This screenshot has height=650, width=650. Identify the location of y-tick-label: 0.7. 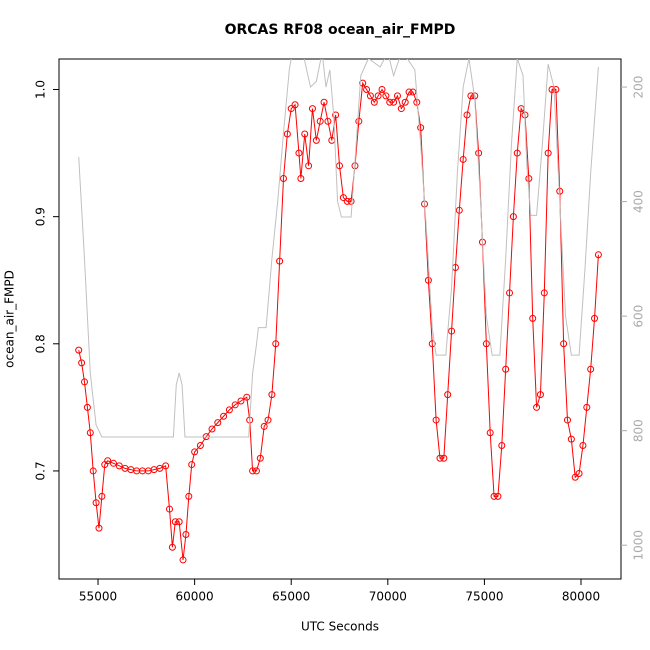
(41, 470).